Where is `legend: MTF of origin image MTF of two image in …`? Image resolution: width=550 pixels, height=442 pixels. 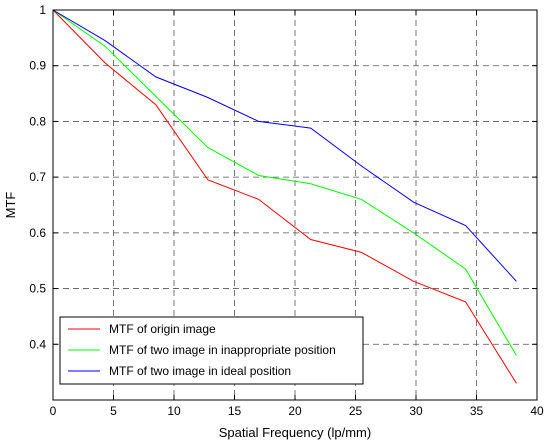
legend: MTF of origin image MTF of two image in … is located at coordinates (211, 350).